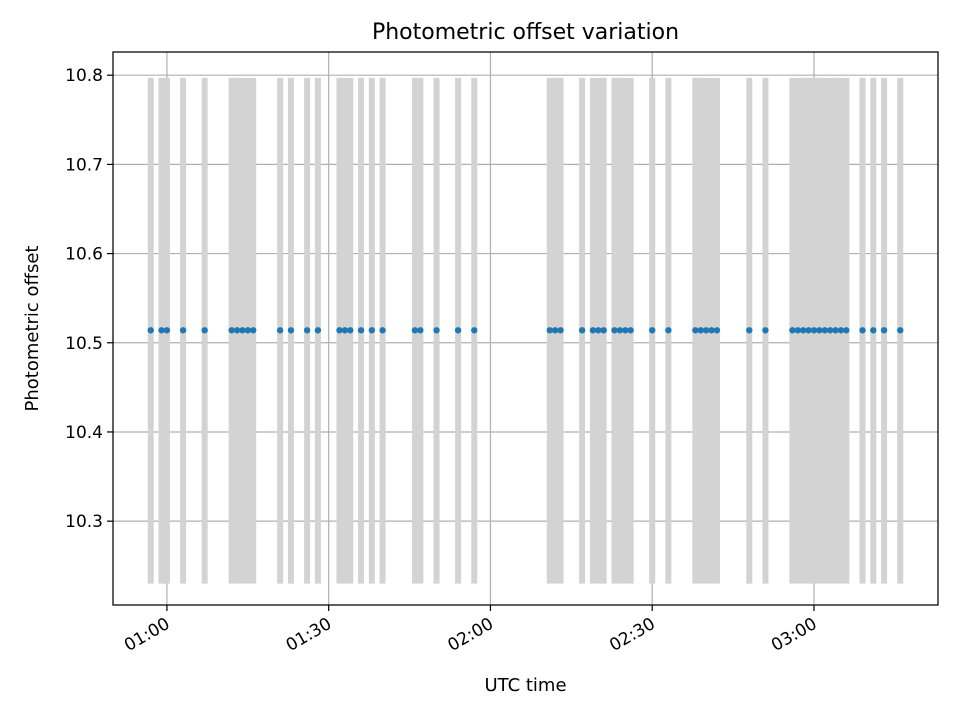 The image size is (960, 720). I want to click on y-tick-label: 10.8, so click(84, 76).